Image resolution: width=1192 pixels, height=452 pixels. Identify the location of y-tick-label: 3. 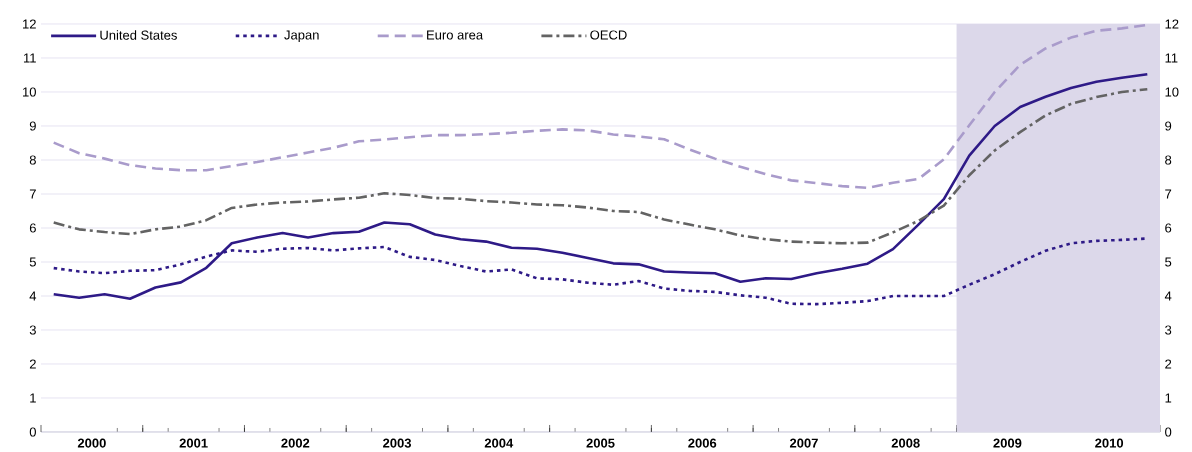
(32, 330).